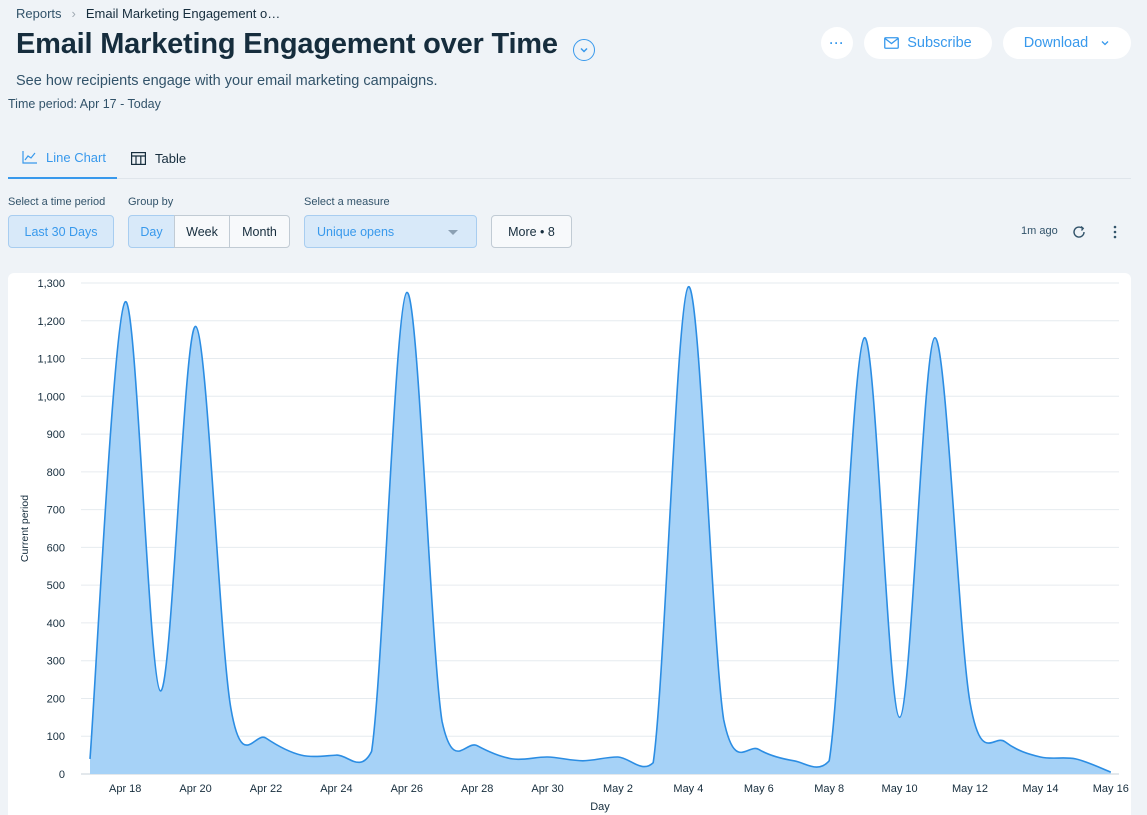 The image size is (1147, 815). Describe the element at coordinates (1040, 789) in the screenshot. I see `x-tick-label: May 14` at that location.